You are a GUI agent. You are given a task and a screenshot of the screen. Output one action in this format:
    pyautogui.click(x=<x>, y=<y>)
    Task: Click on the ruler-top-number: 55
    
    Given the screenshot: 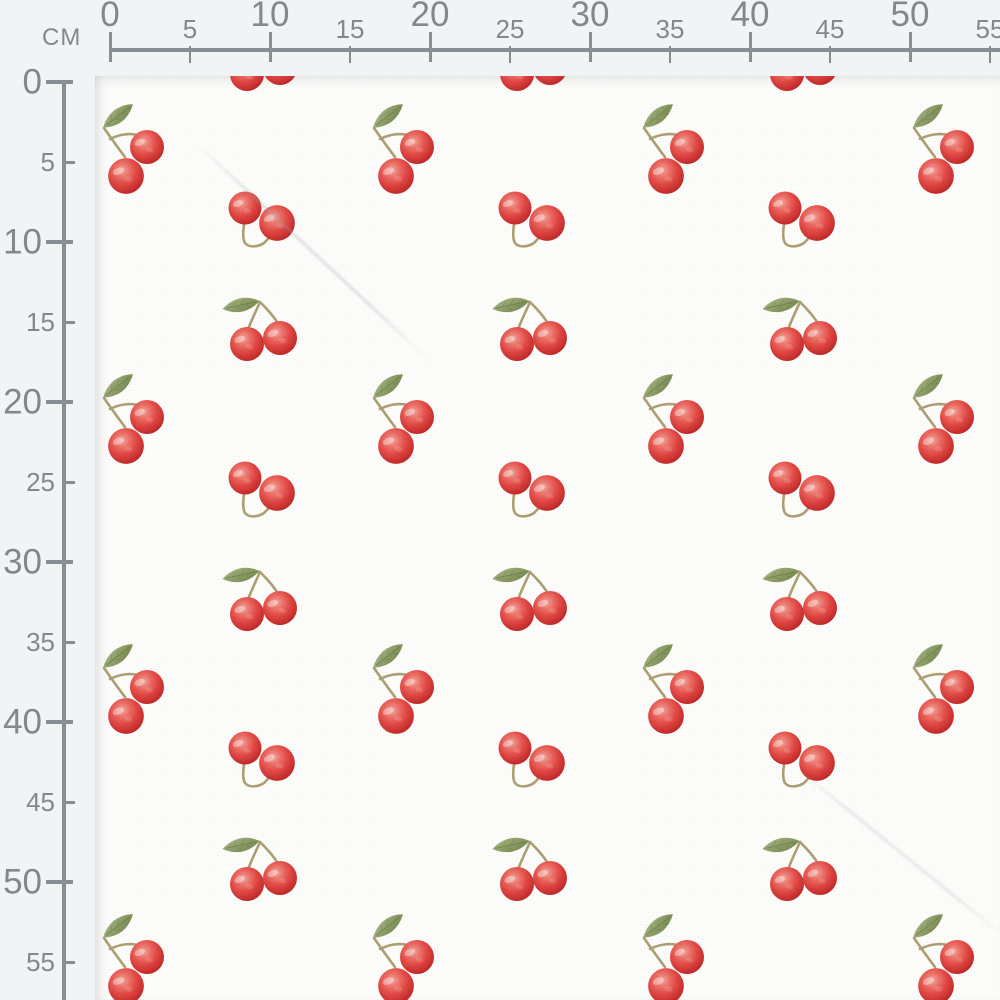 What is the action you would take?
    pyautogui.click(x=987, y=29)
    